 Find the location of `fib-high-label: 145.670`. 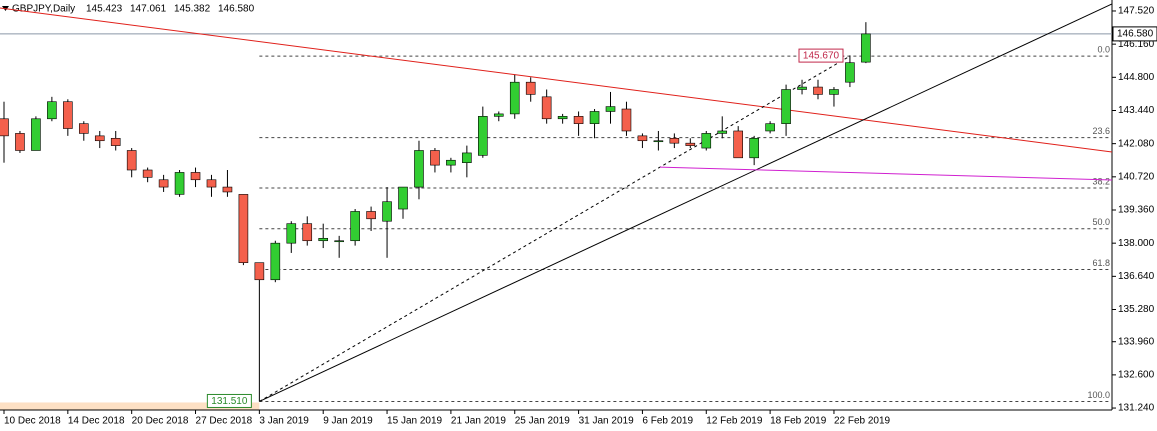

fib-high-label: 145.670 is located at coordinates (821, 56).